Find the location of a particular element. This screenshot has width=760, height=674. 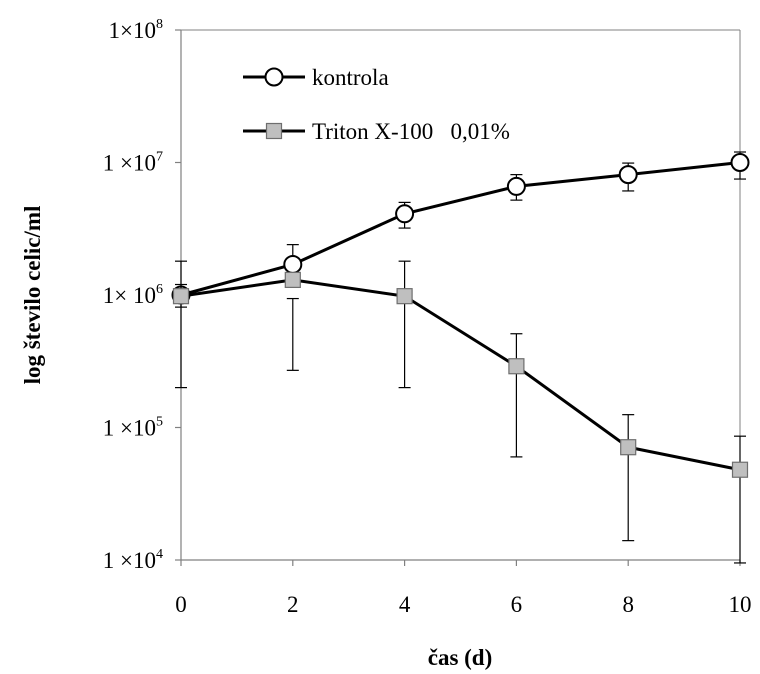

x-tick-label: 0 is located at coordinates (181, 604).